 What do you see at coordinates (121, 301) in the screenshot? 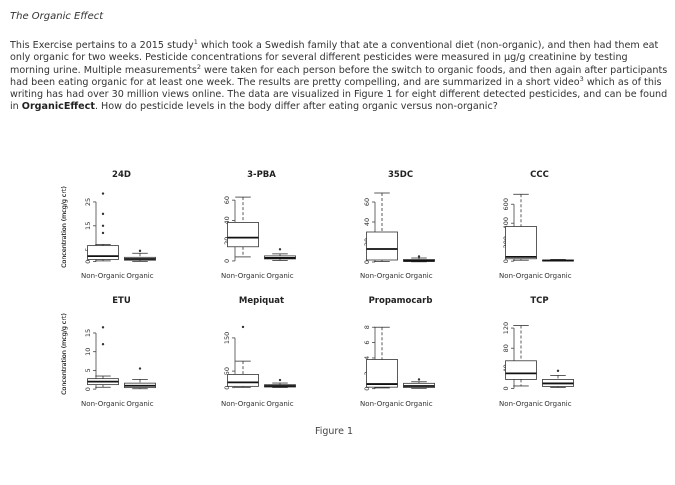
I see `panel-title: ETU` at bounding box center [121, 301].